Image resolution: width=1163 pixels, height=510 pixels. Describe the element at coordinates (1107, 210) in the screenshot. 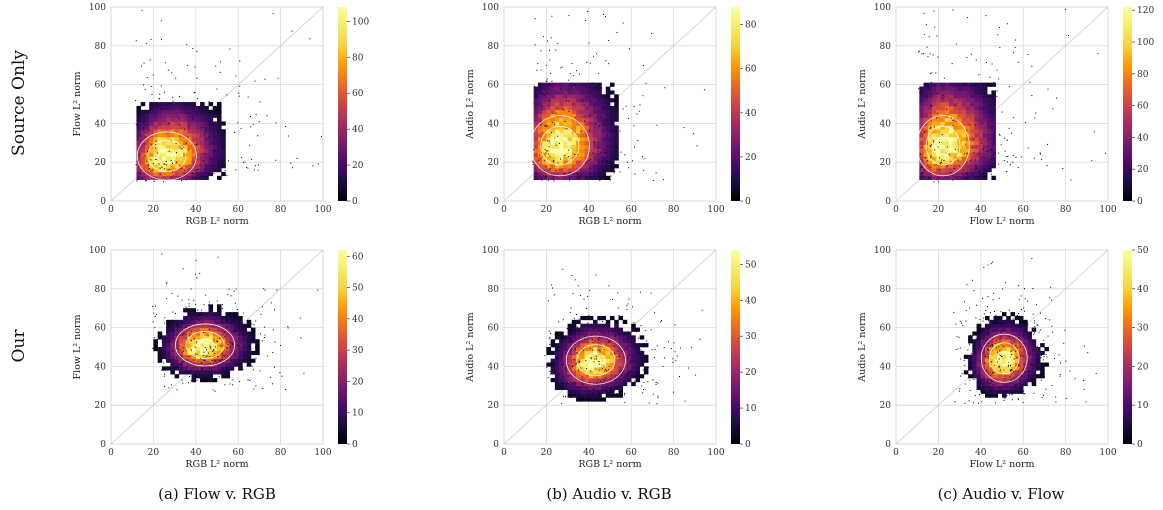

I see `x-tick-label: 100` at that location.